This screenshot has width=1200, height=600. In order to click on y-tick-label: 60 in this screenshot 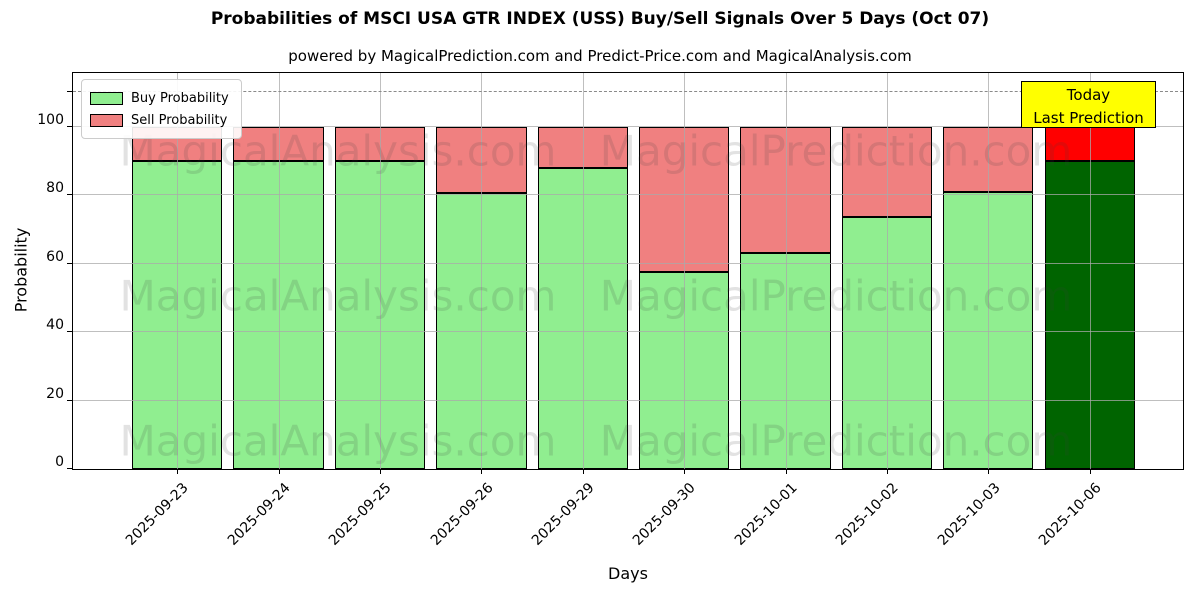, I will do `click(55, 256)`.